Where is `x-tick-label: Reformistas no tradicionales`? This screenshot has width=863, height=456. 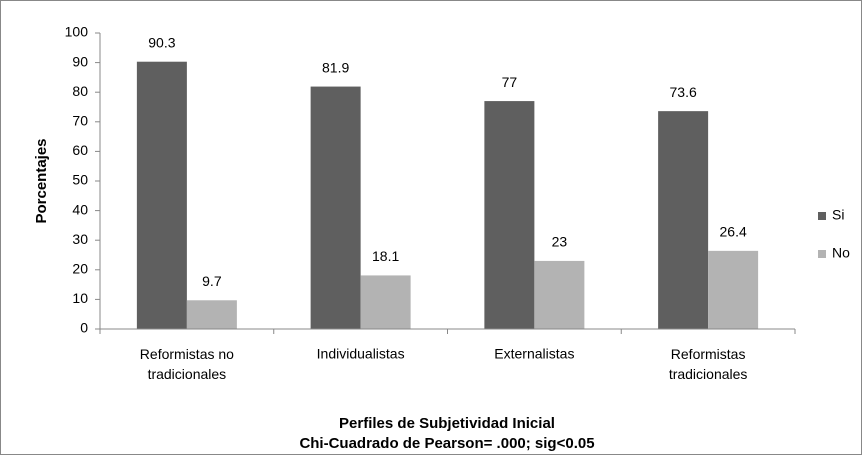 x-tick-label: Reformistas no tradicionales is located at coordinates (187, 364).